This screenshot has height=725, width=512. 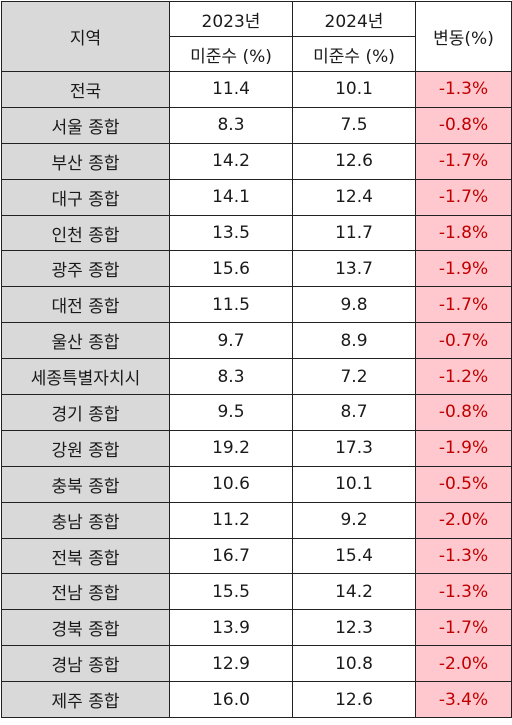 I want to click on region-cell: 서울 종합, so click(x=85, y=125).